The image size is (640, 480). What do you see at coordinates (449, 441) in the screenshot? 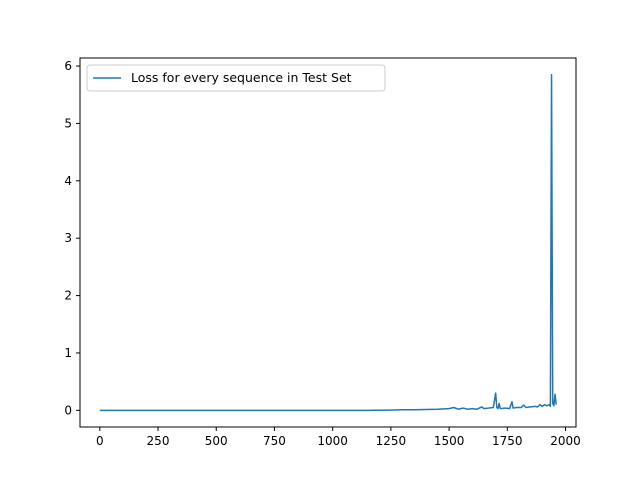
I see `x-tick-label: 1500` at bounding box center [449, 441].